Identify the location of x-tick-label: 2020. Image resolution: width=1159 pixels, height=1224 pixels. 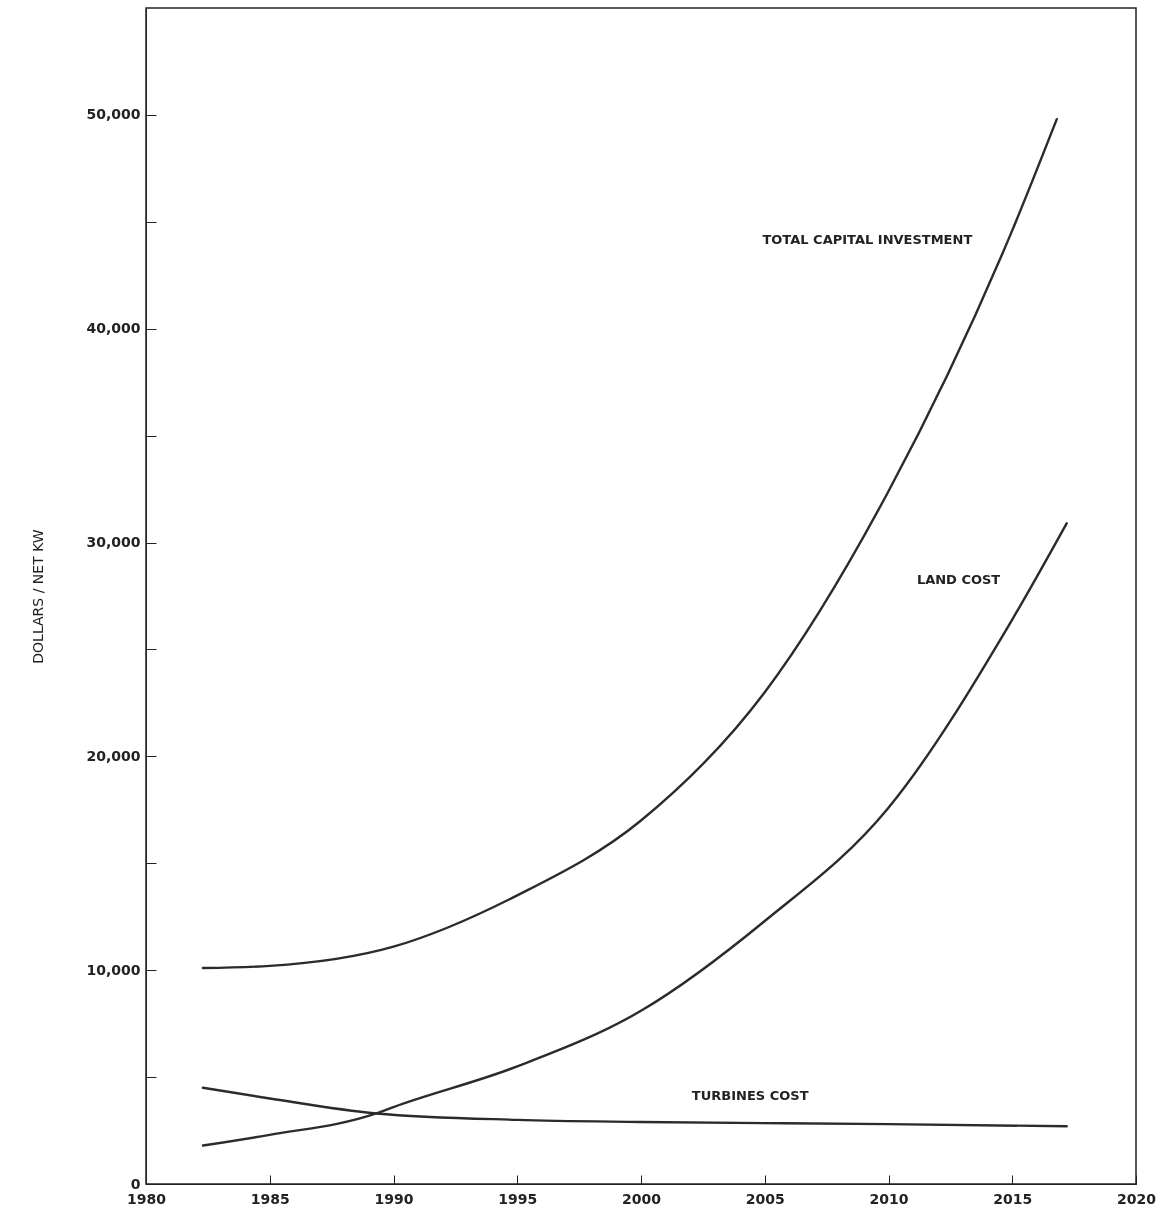
(1137, 1198).